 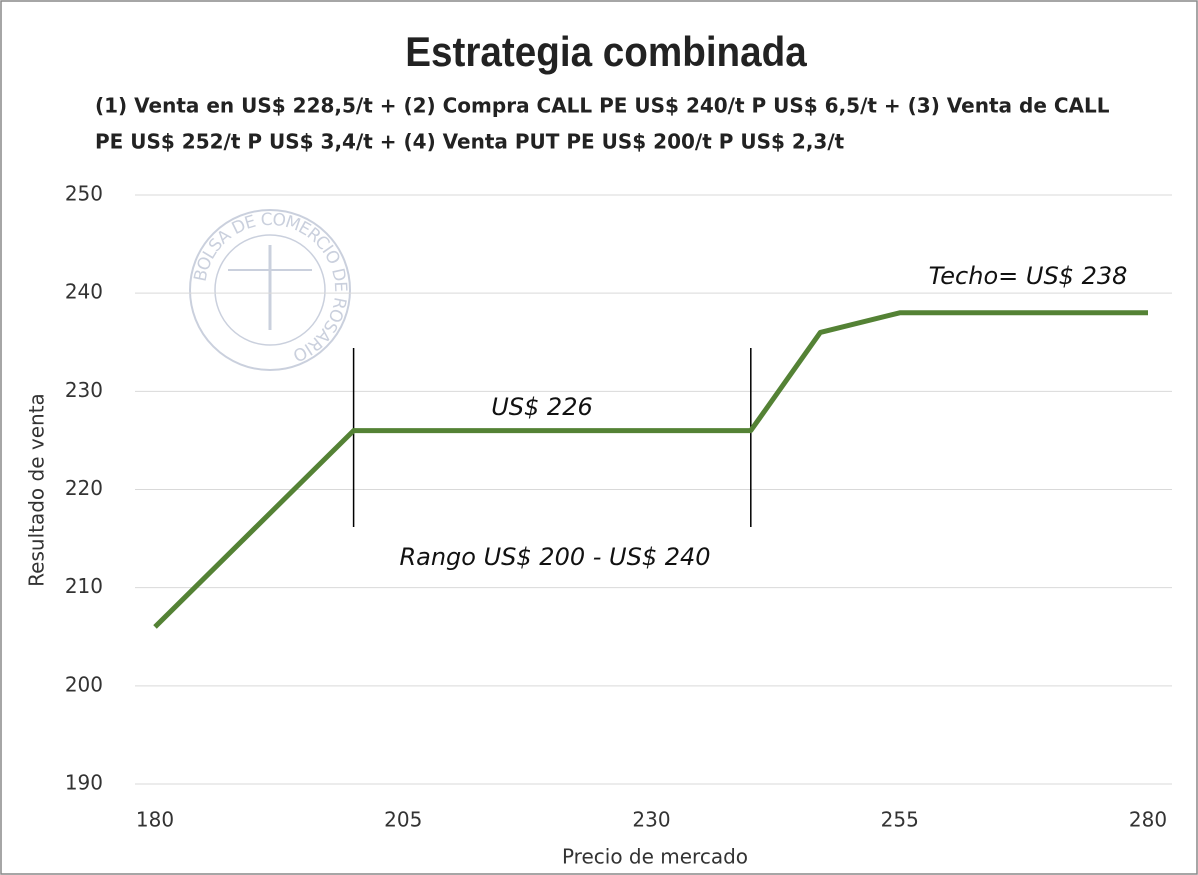 What do you see at coordinates (37, 490) in the screenshot?
I see `y-axis-label: Resultado de venta` at bounding box center [37, 490].